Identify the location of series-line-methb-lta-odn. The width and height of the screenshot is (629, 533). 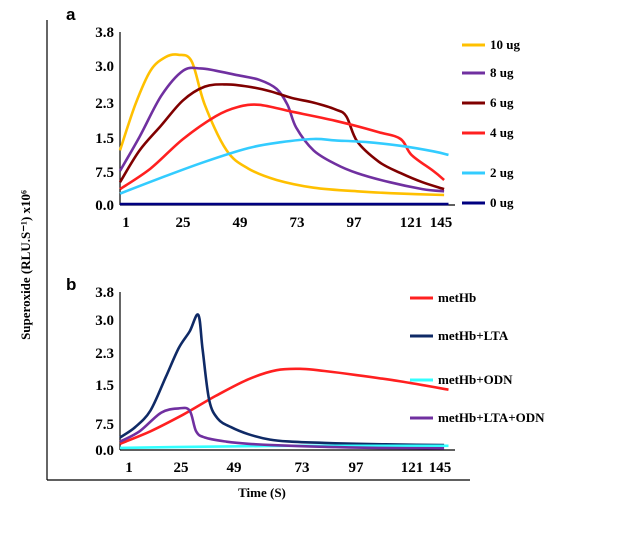
(282, 428).